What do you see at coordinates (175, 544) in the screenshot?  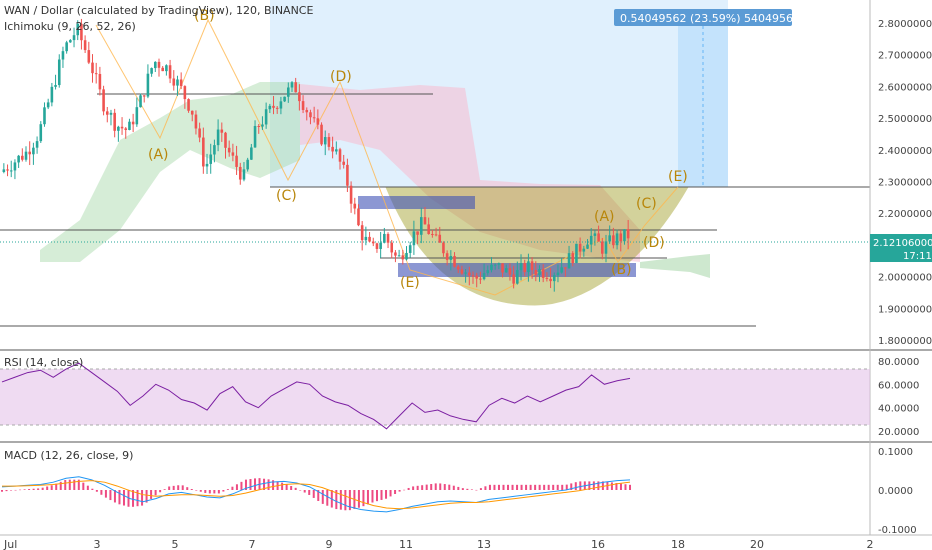 I see `time-tick-label: 5` at bounding box center [175, 544].